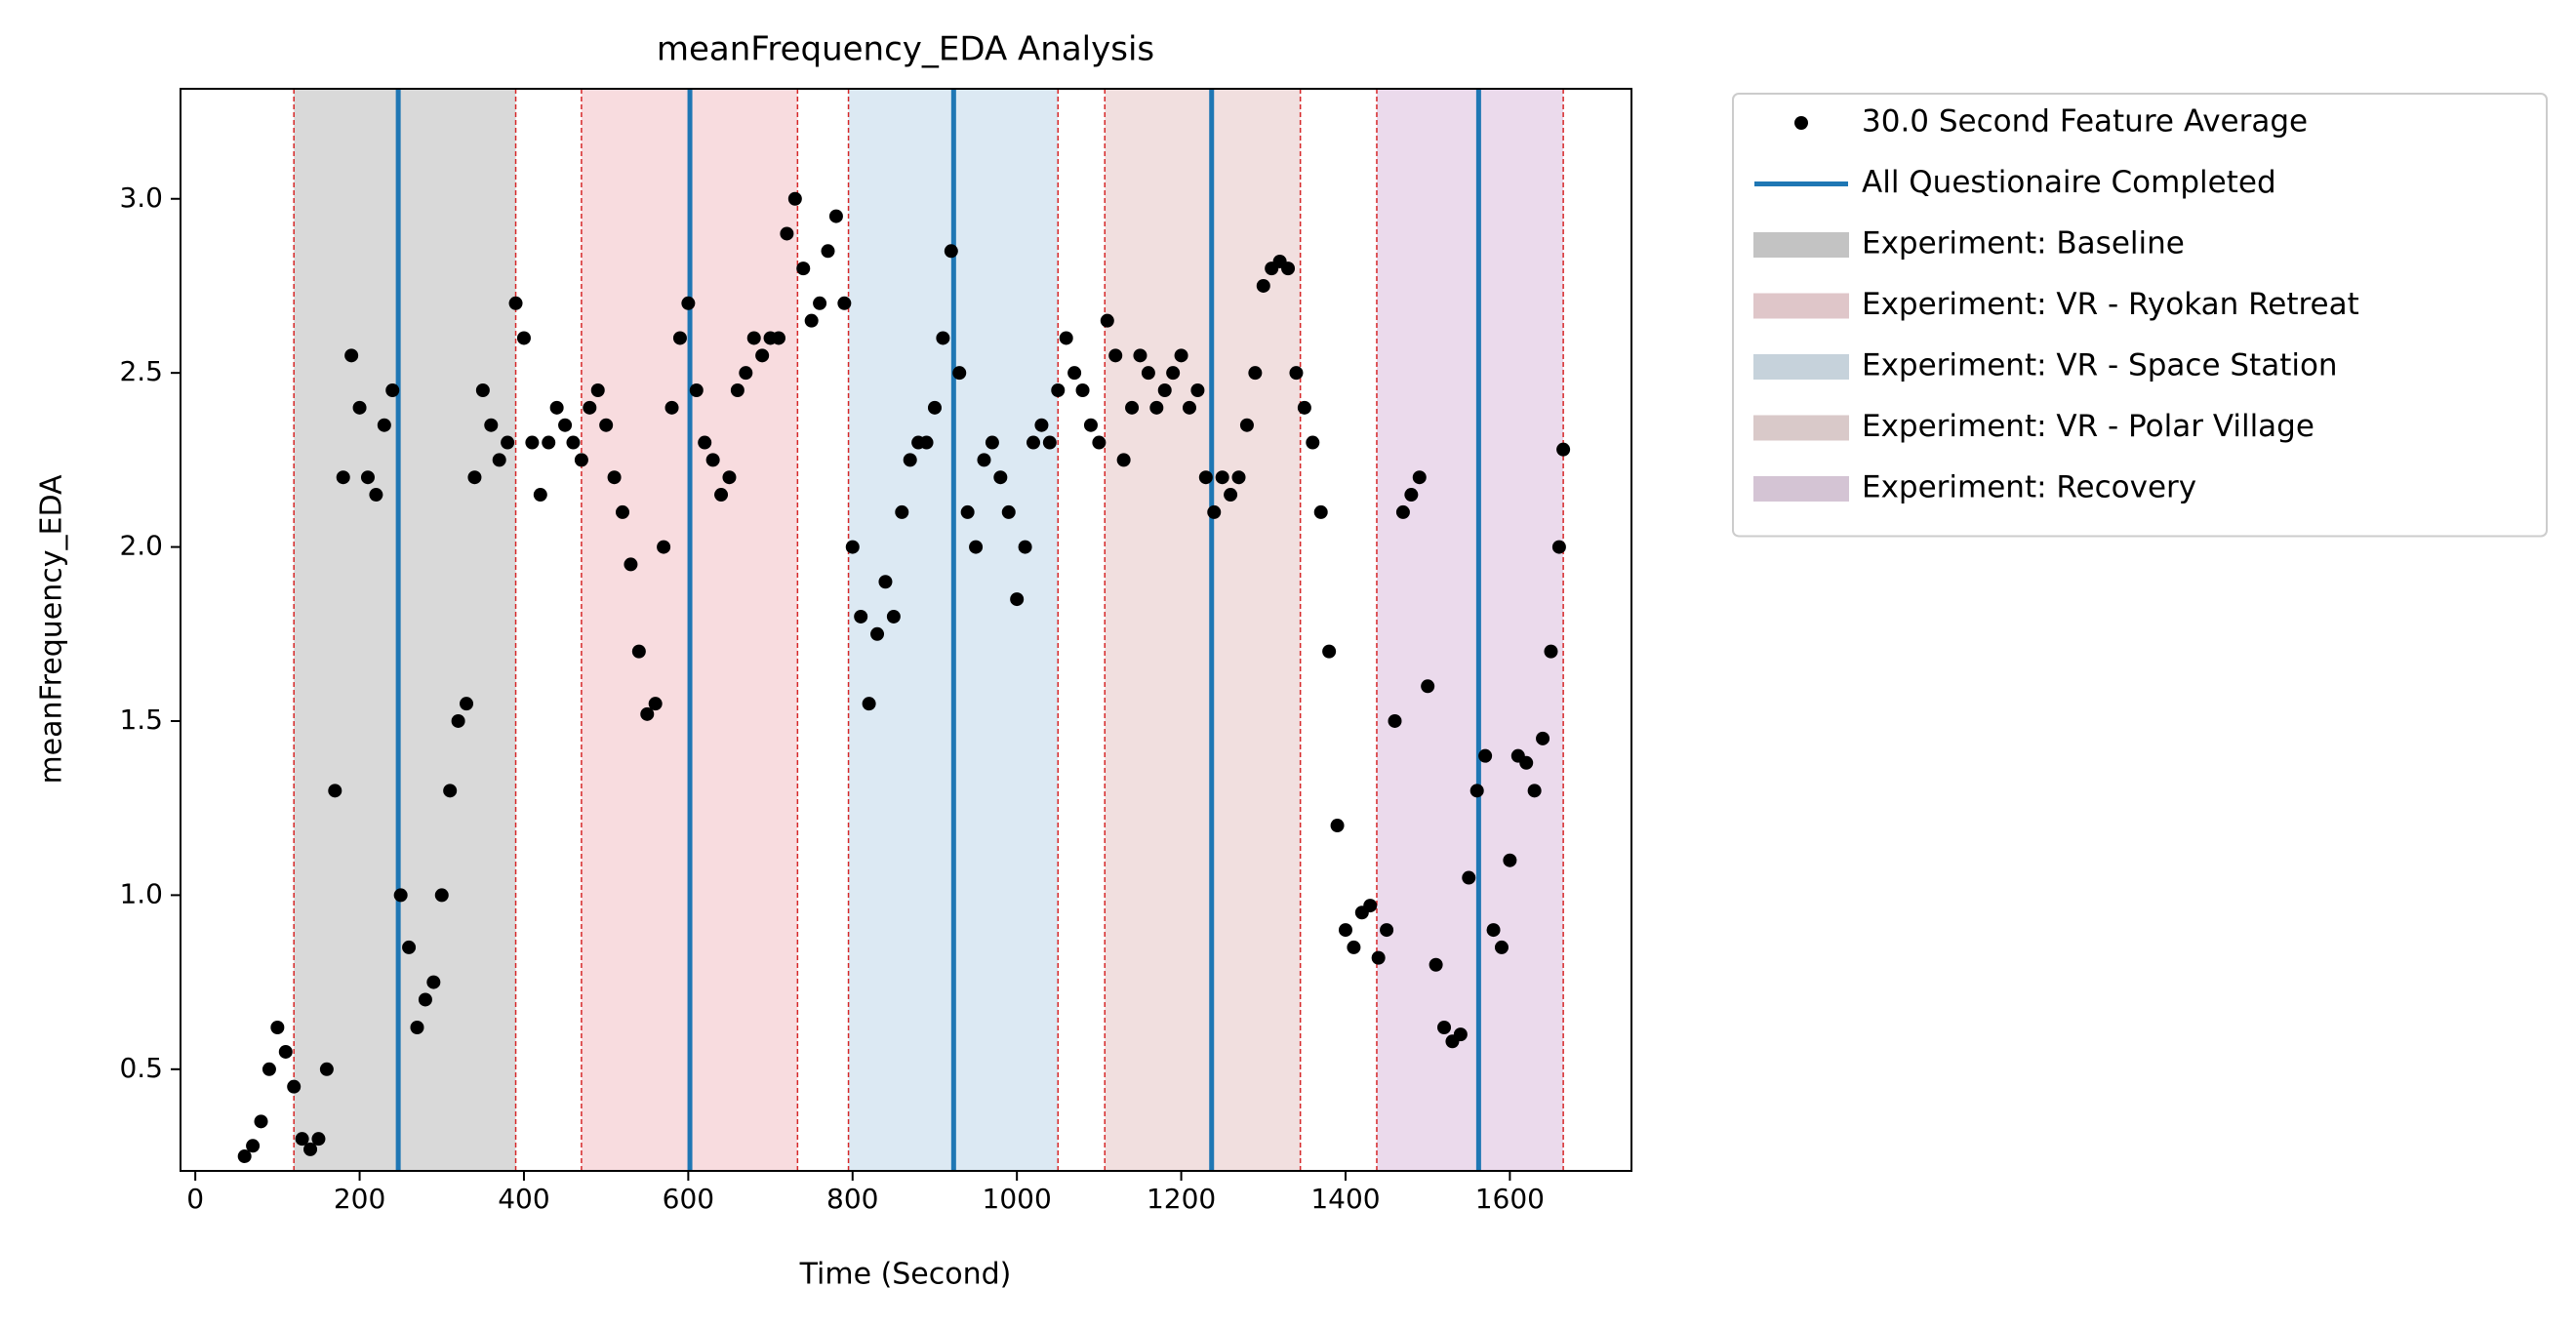 The width and height of the screenshot is (2576, 1328). I want to click on span, so click(405, 630).